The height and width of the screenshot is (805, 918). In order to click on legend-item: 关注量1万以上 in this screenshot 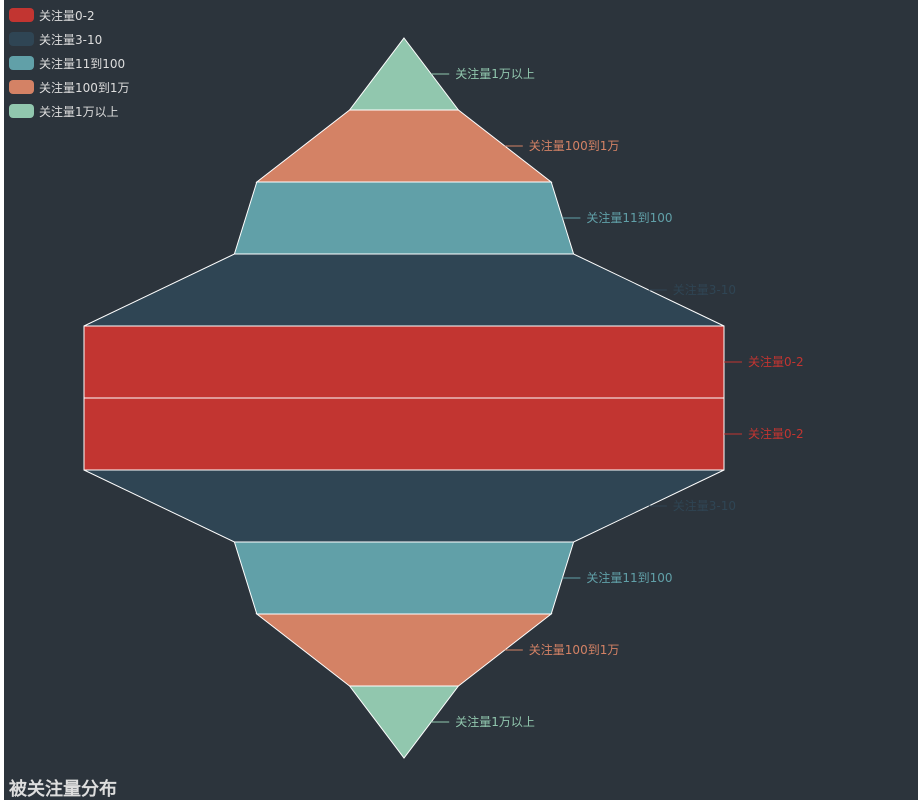, I will do `click(69, 111)`.